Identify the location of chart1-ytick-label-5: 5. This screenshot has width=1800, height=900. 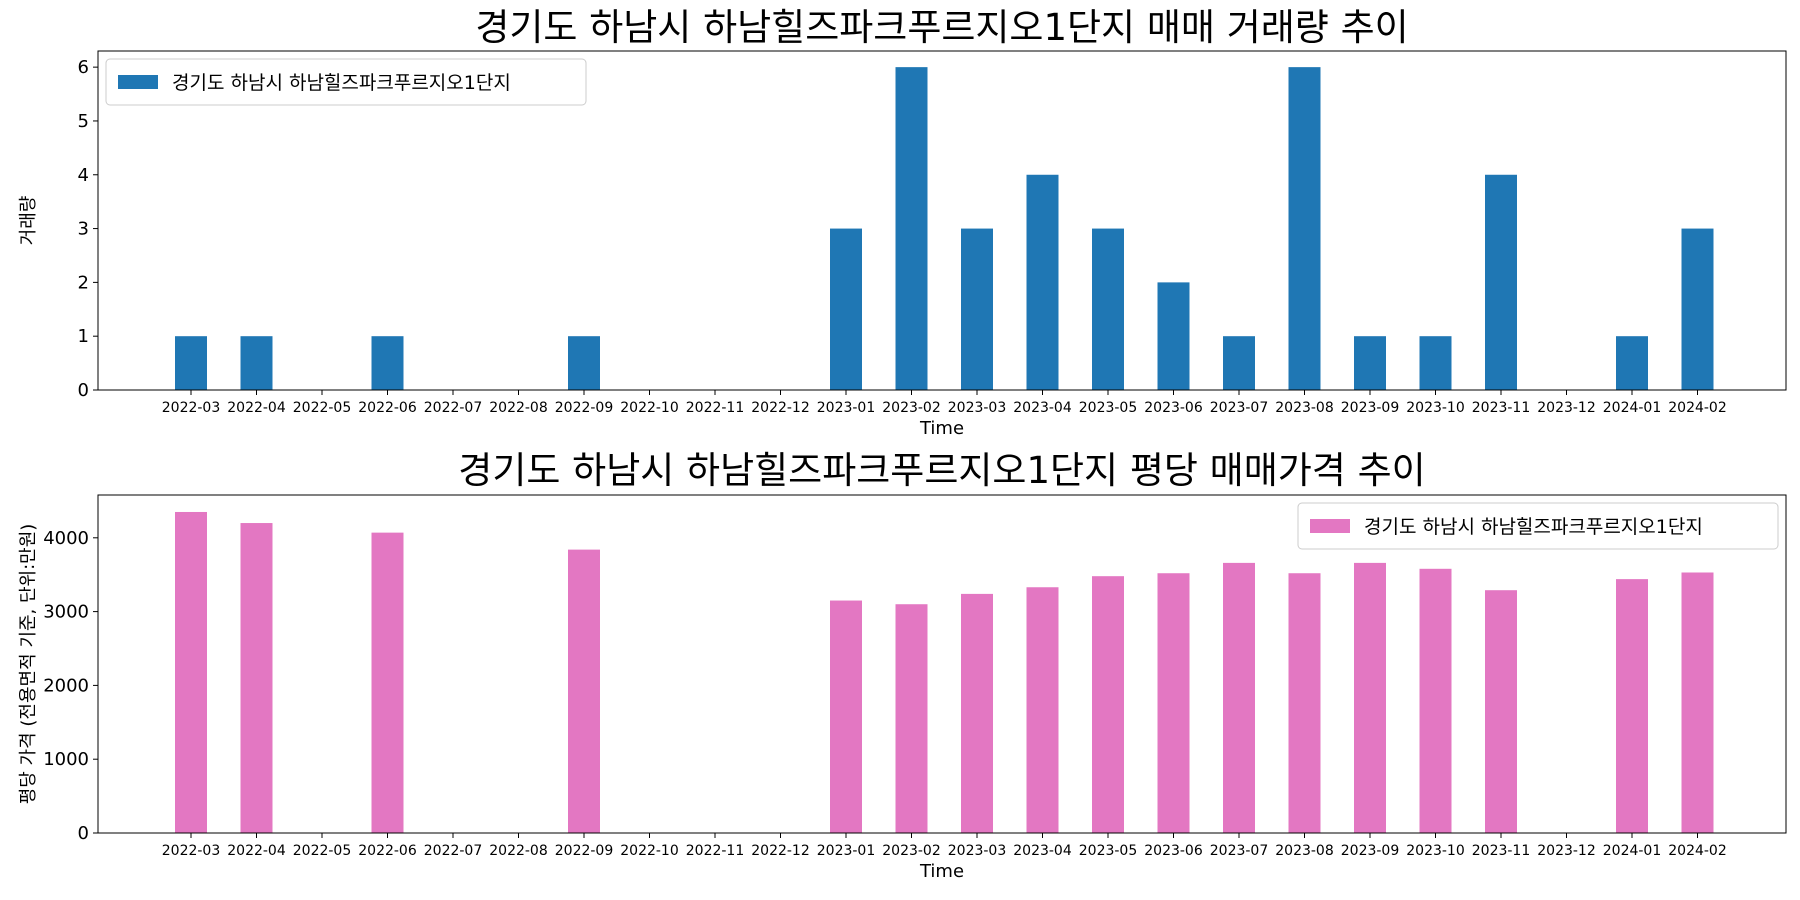
(83, 121).